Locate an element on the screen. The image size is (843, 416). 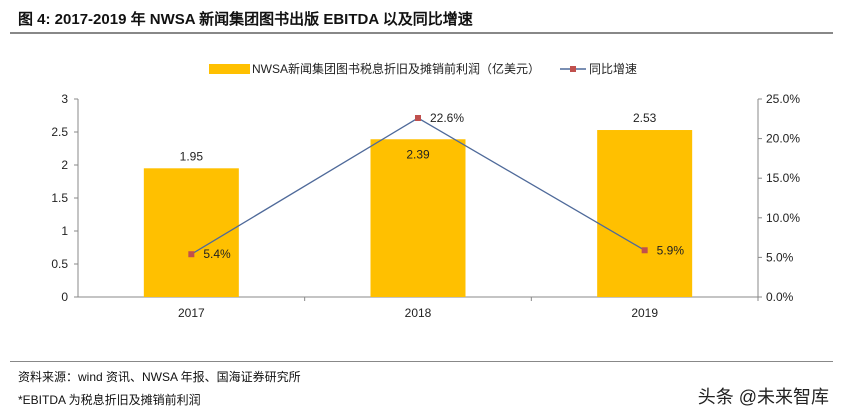
legend-swatch-bar is located at coordinates (229, 69).